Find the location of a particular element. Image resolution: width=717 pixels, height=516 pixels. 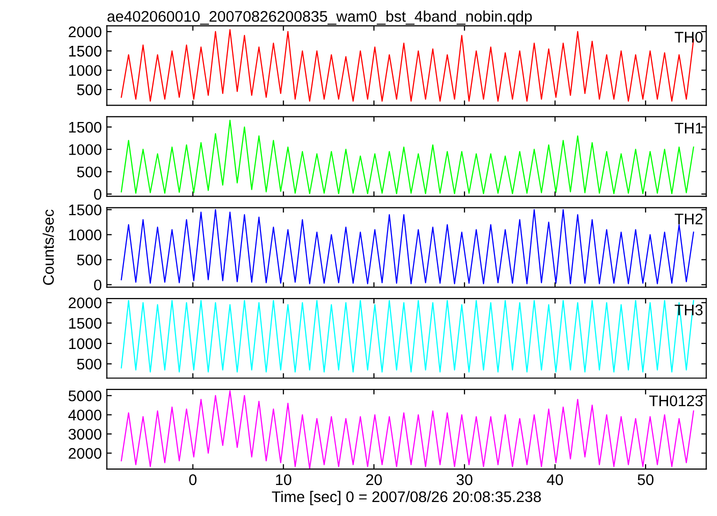

x-tick-label: 40 is located at coordinates (554, 480).